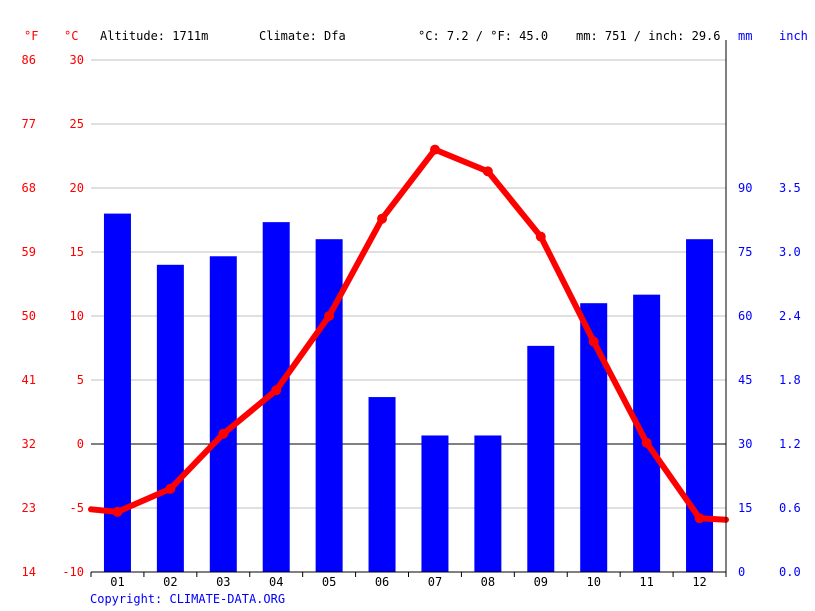 The image size is (815, 611). I want to click on fahrenheit-tick-label: 23, so click(29, 508).